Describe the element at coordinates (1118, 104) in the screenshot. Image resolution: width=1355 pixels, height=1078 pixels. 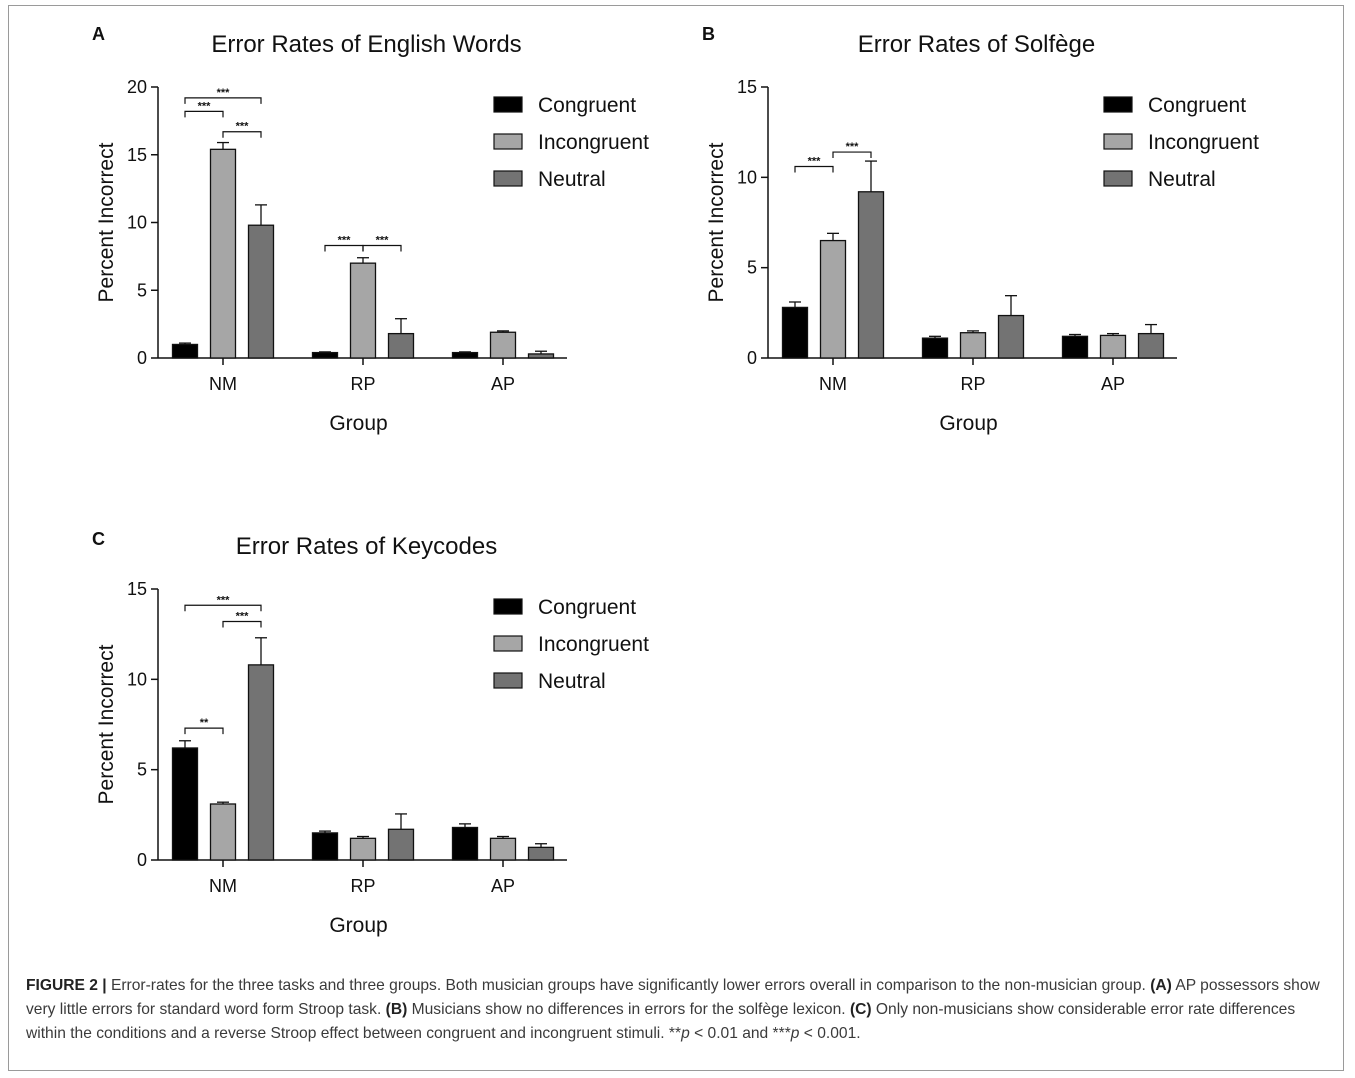
I see `panel-b-legend-swatch-congruent` at that location.